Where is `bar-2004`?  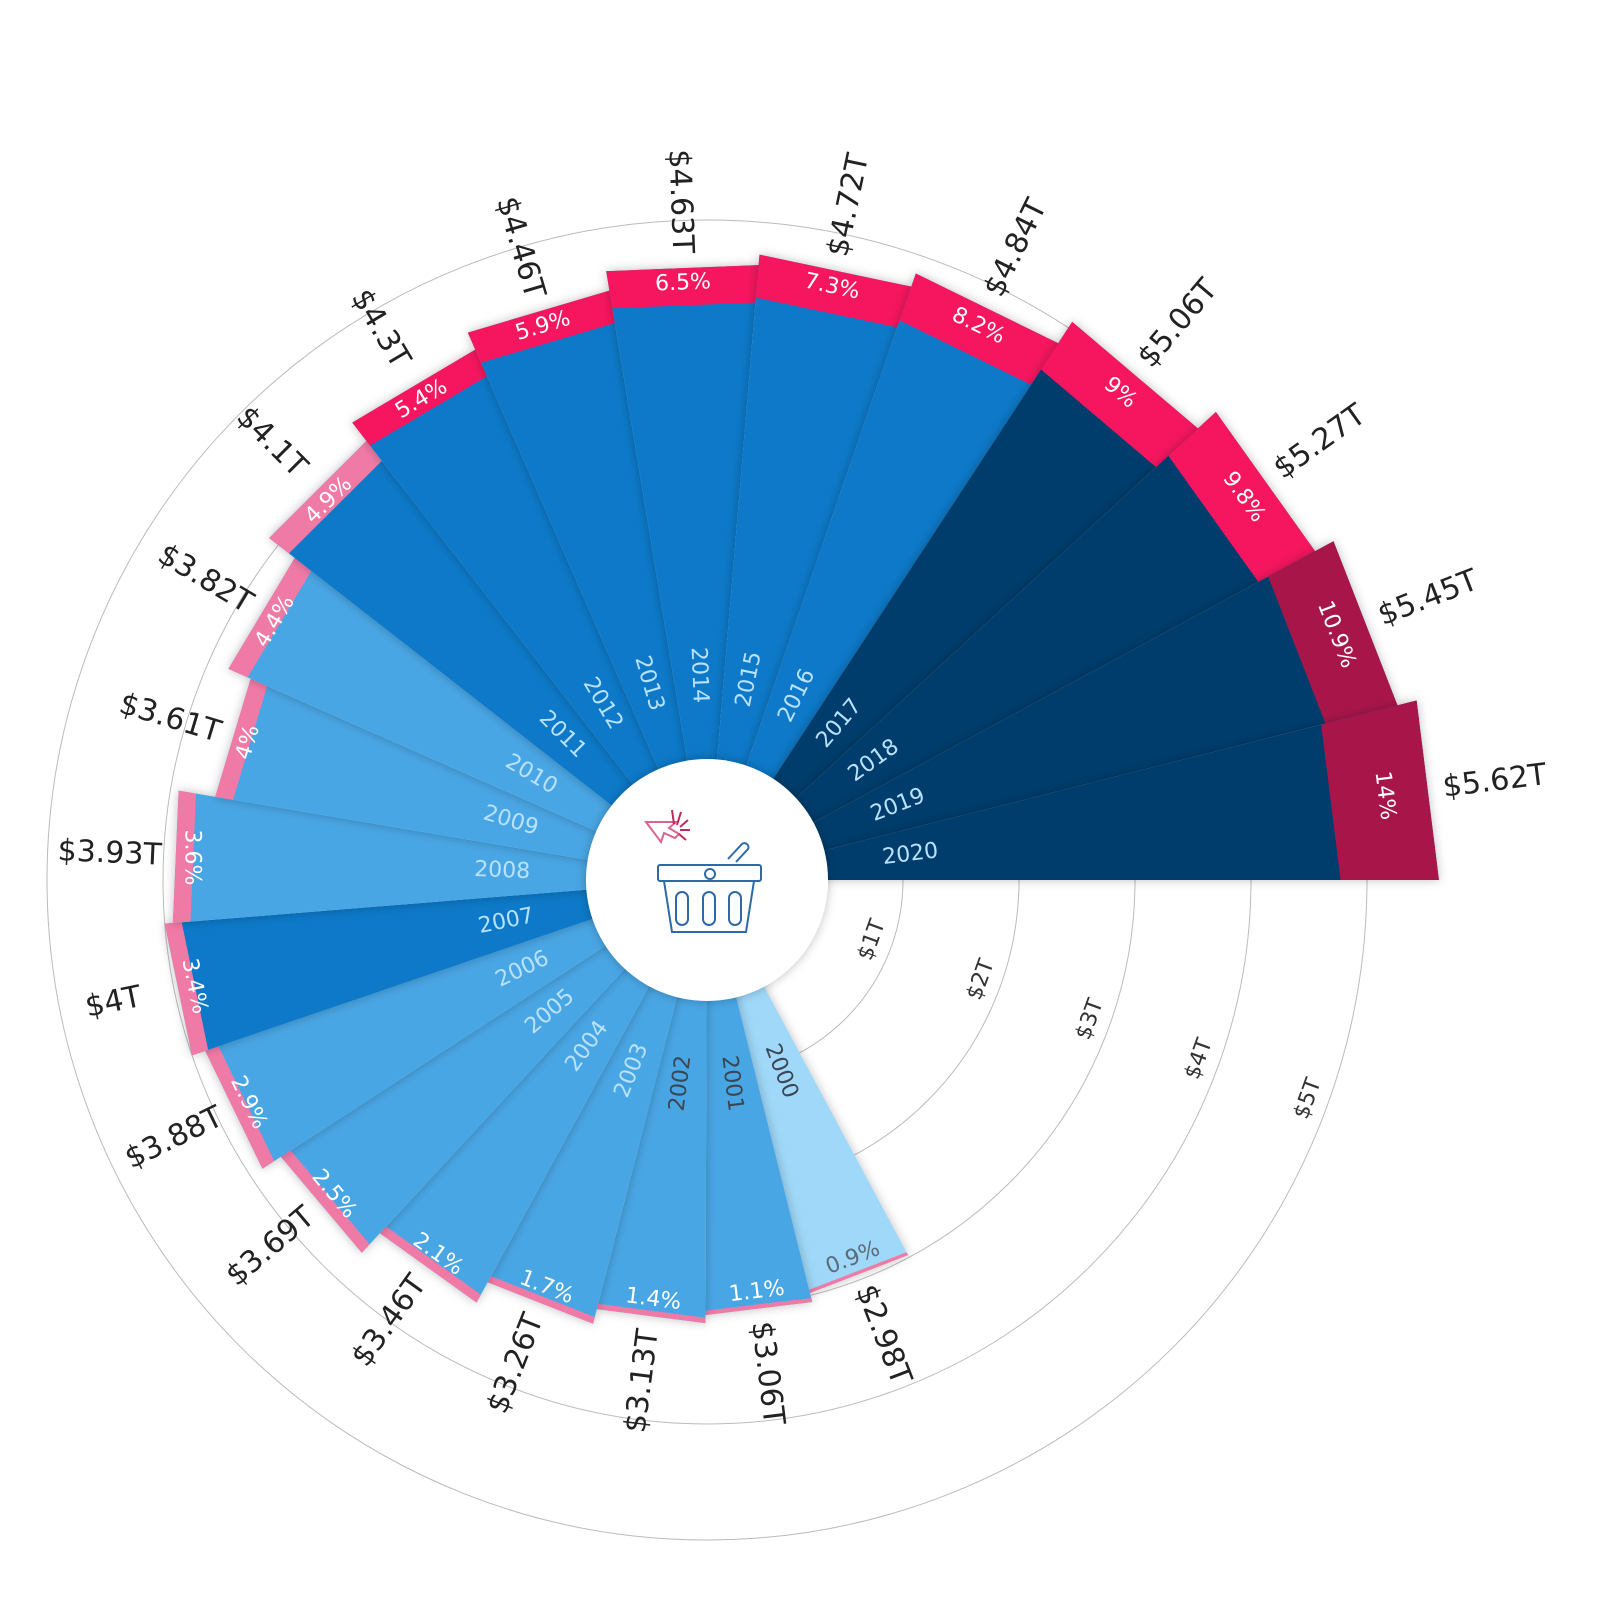
bar-2004 is located at coordinates (543, 1091).